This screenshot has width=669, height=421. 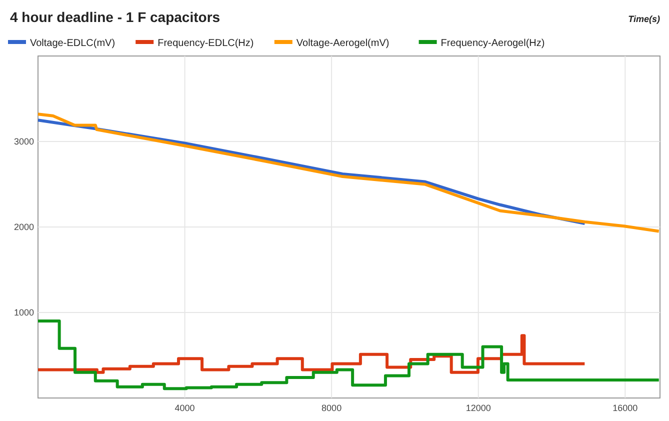 I want to click on x-tick-label: 8000, so click(x=332, y=408).